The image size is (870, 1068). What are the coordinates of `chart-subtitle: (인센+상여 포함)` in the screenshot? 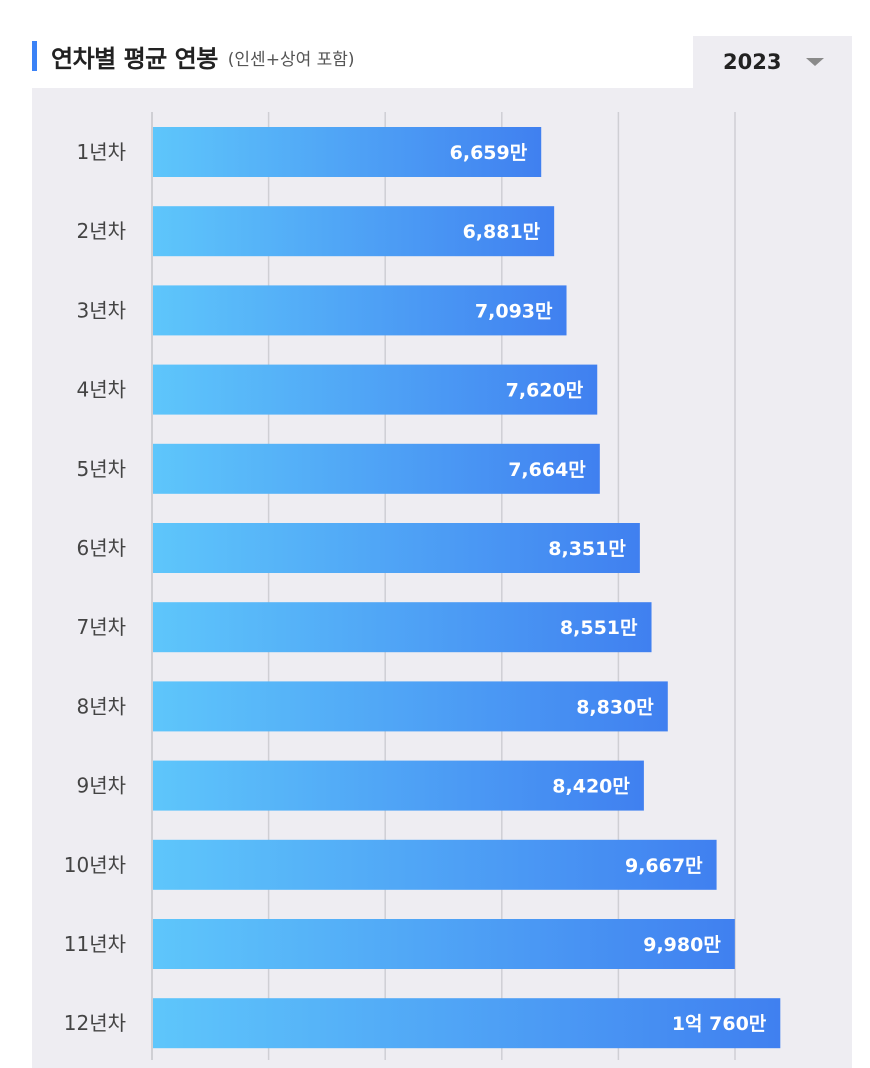 It's located at (291, 59).